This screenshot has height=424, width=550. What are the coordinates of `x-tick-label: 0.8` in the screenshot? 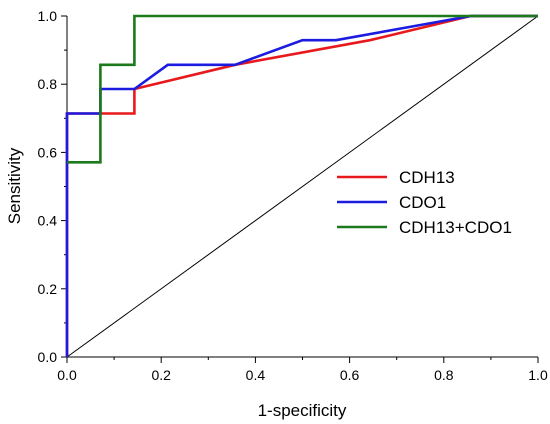 It's located at (444, 375).